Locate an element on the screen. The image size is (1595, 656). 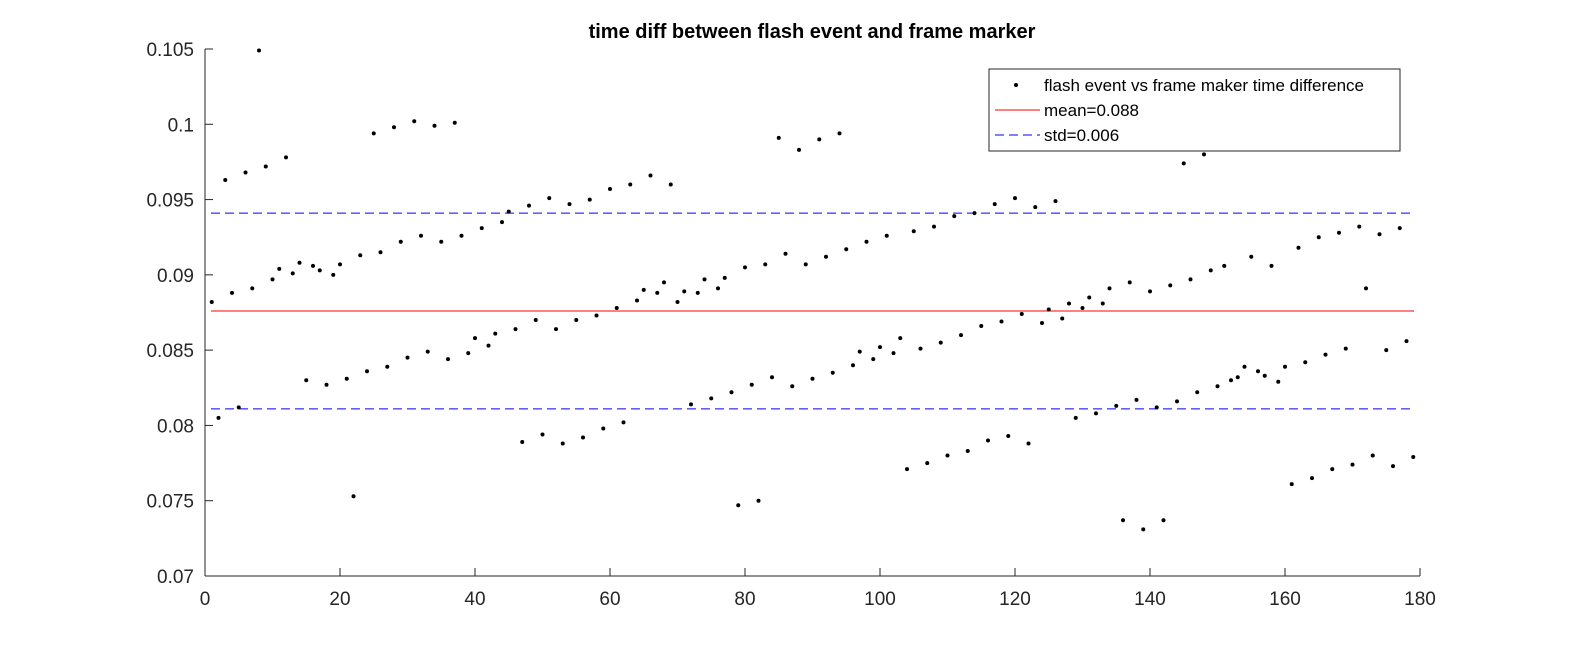
legend-label: mean=0.088 is located at coordinates (1091, 110).